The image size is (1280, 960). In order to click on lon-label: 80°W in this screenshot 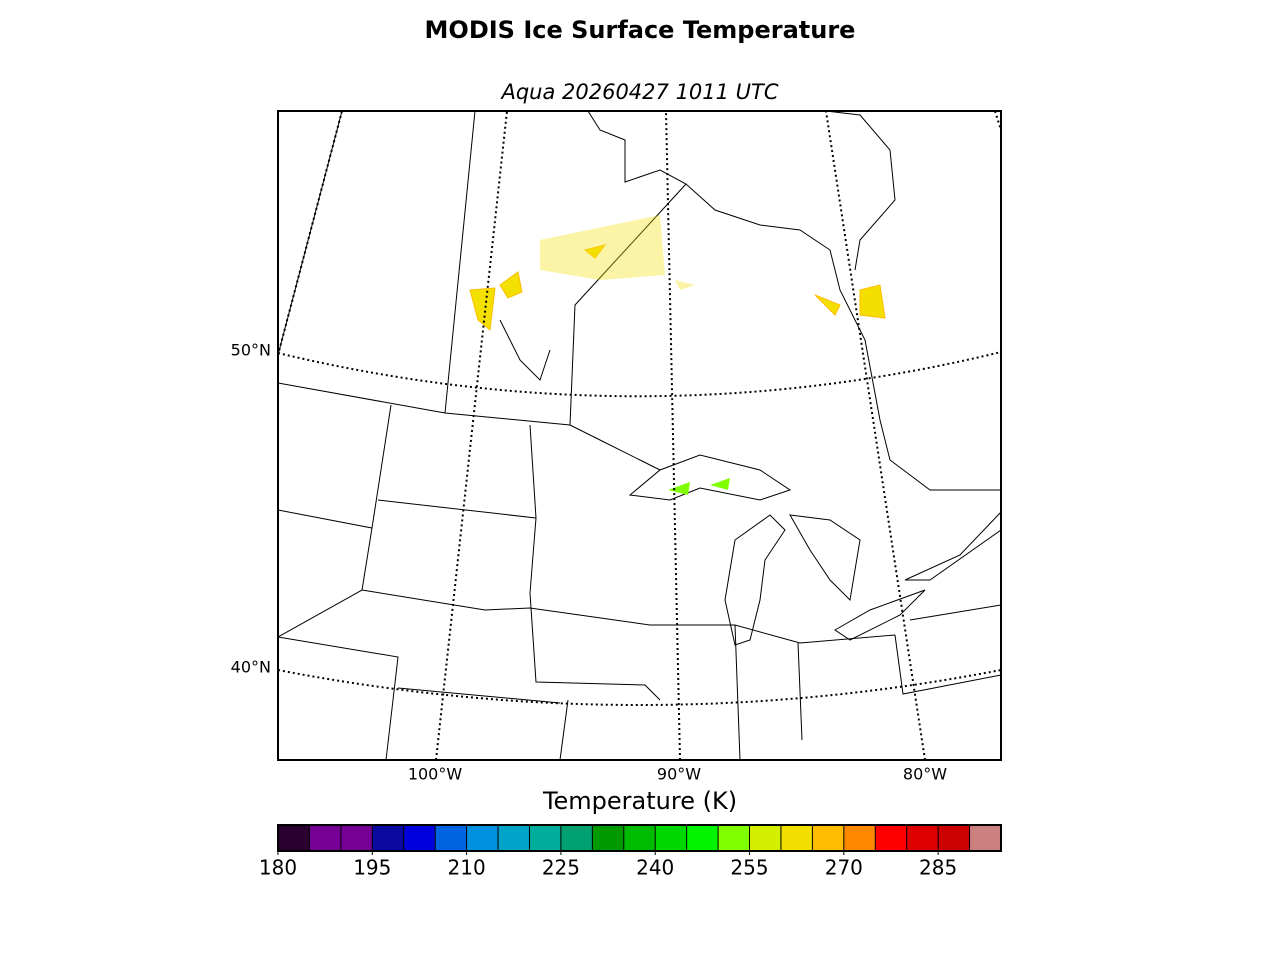, I will do `click(925, 774)`.